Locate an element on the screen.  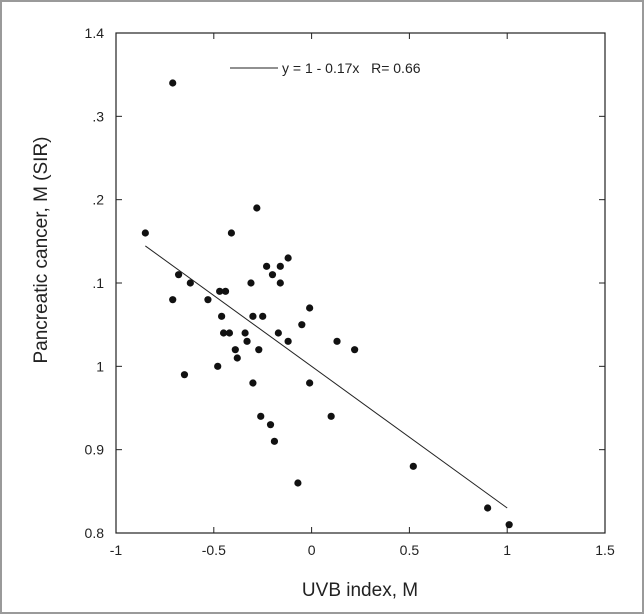
y-tick-label: .2 is located at coordinates (98, 200).